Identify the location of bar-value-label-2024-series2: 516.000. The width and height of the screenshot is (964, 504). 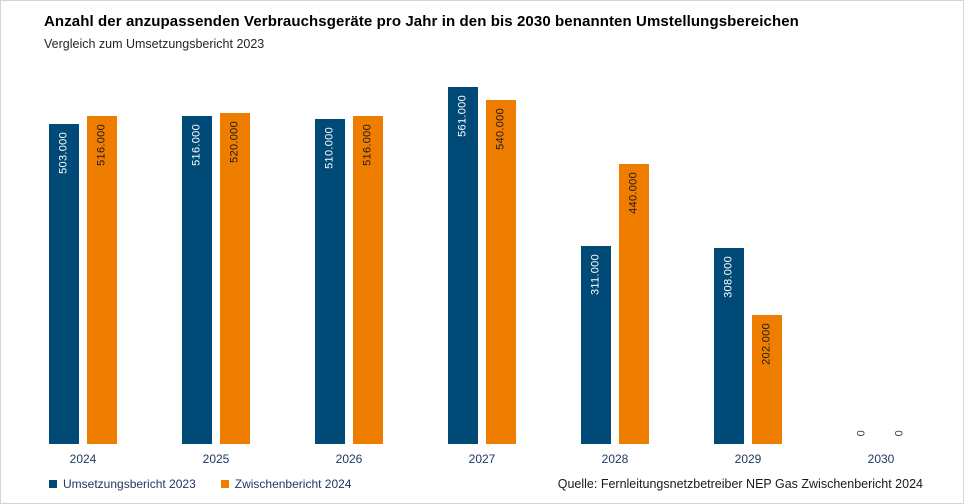
(101, 144).